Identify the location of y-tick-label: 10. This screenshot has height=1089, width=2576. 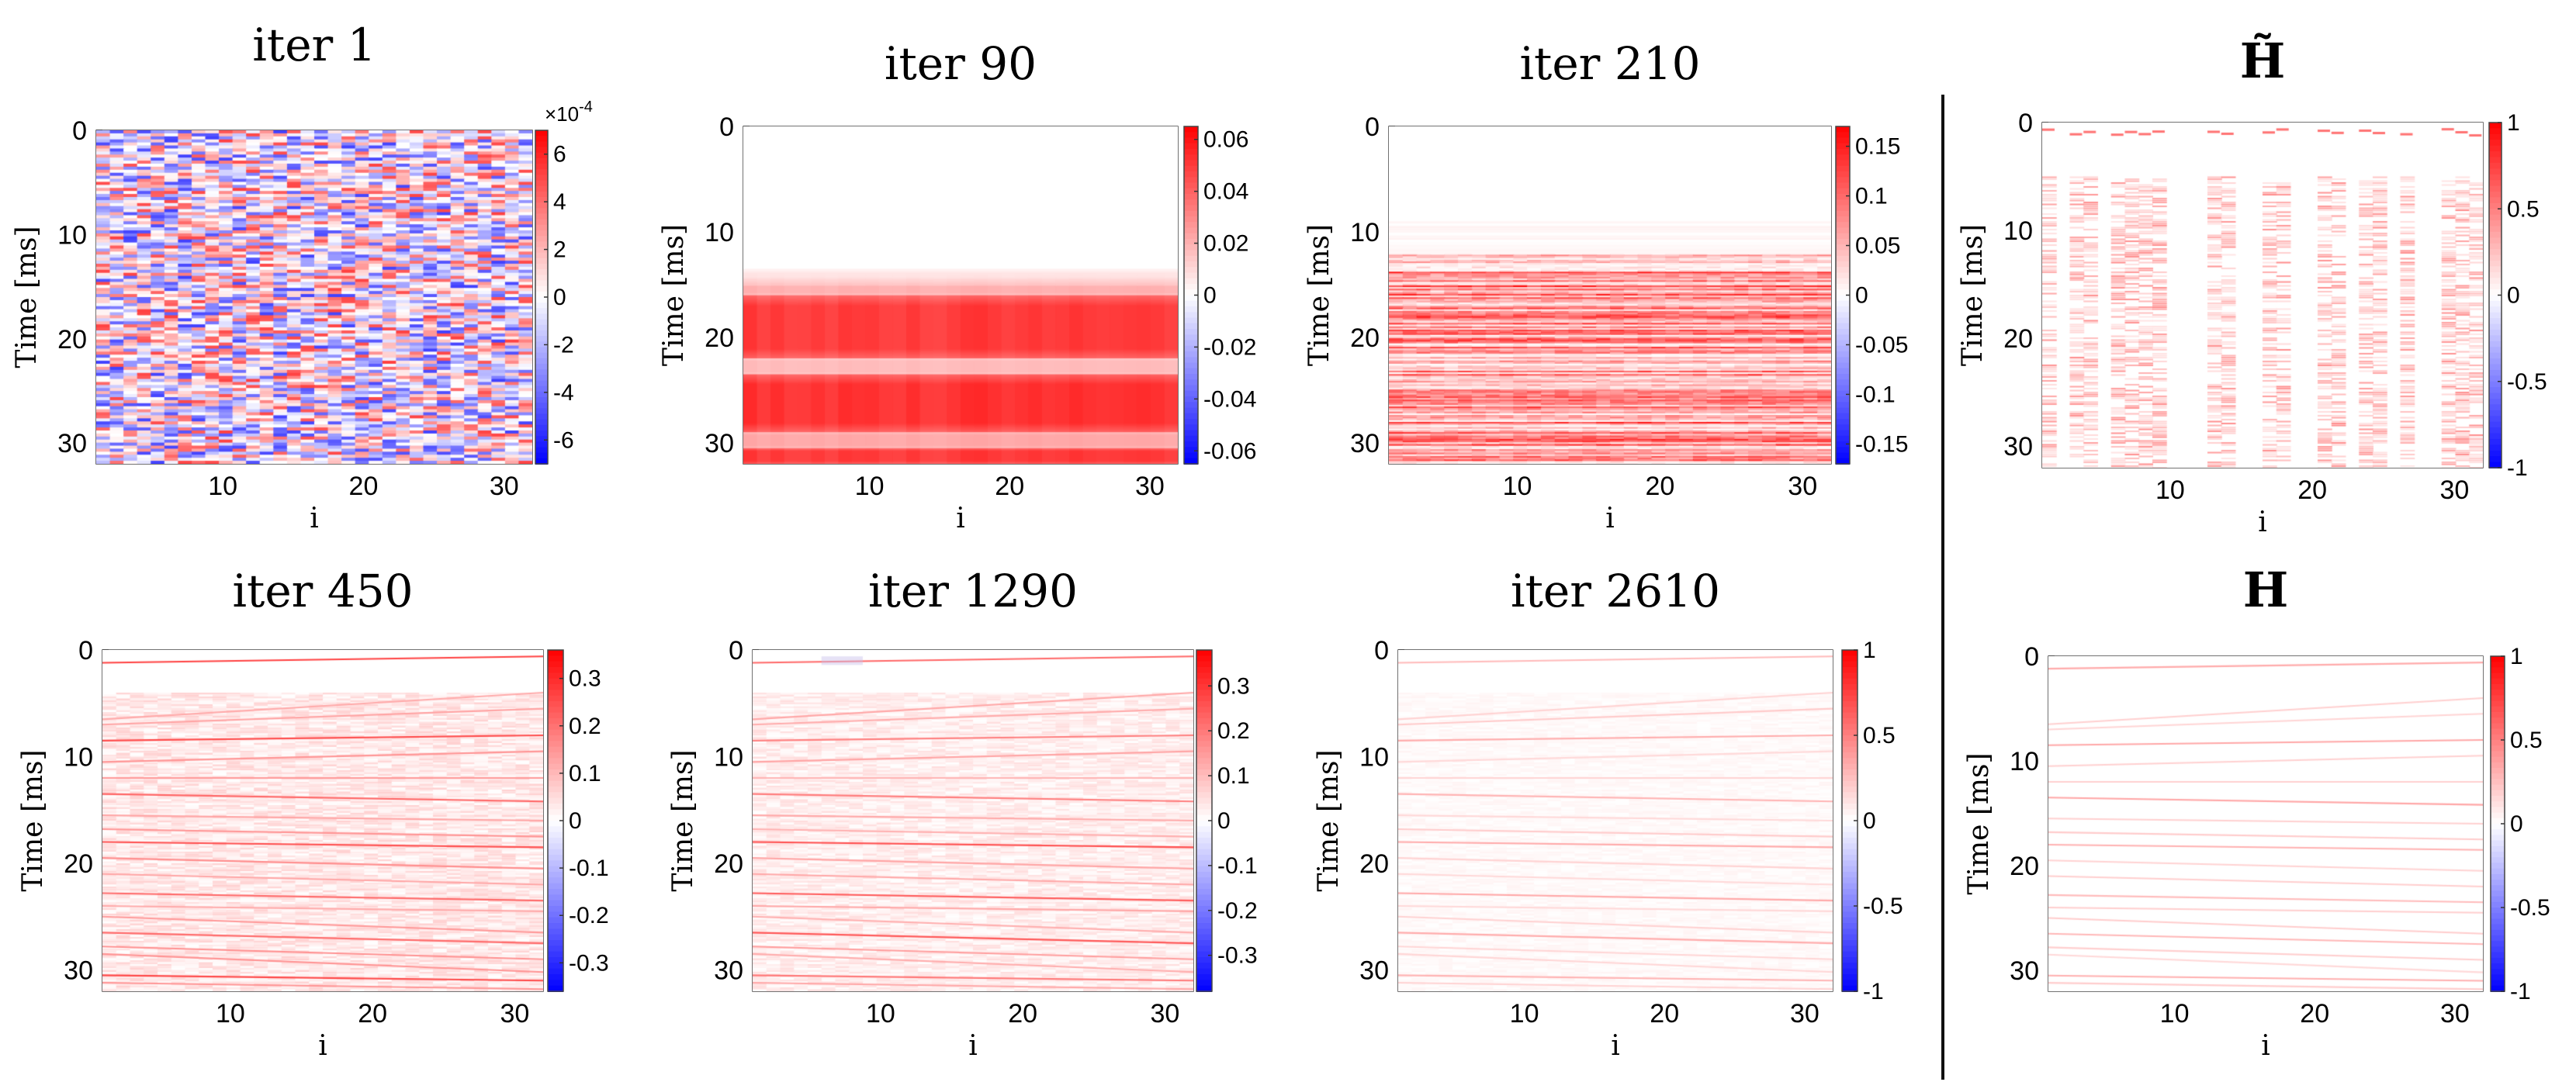
(719, 232).